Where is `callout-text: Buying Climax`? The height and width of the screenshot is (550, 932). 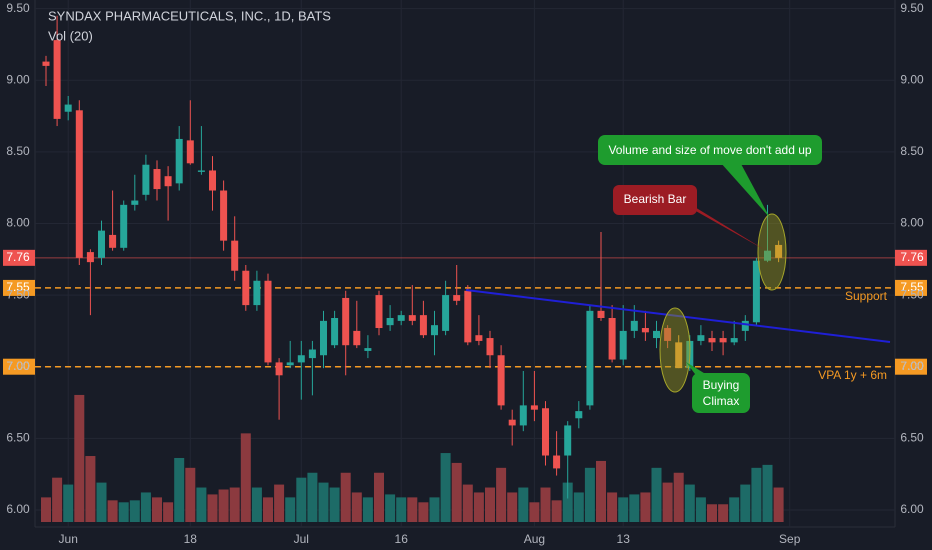
callout-text: Buying Climax is located at coordinates (721, 393).